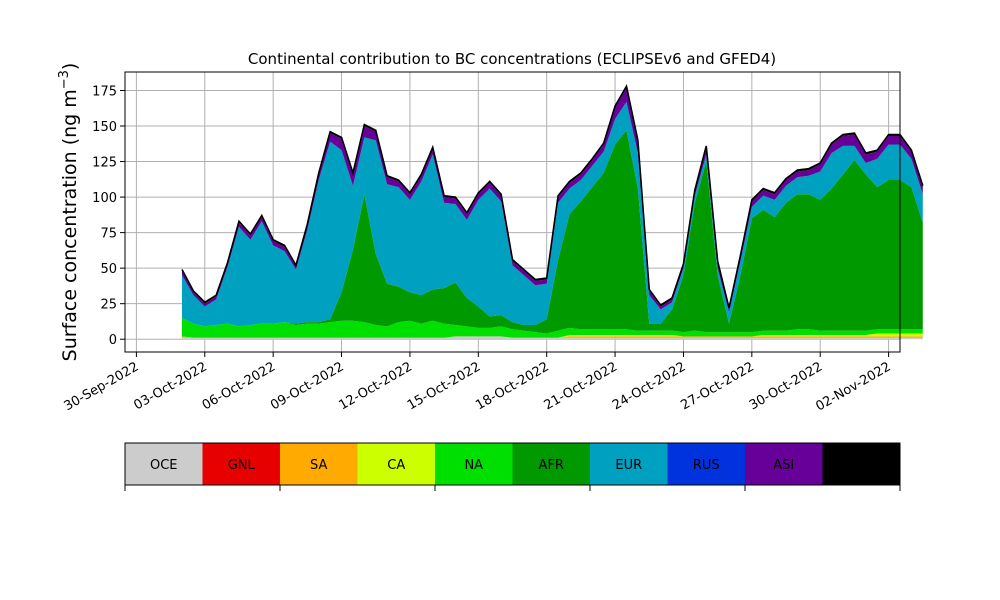 This screenshot has width=1000, height=600. I want to click on colorbar-legend: OCE GNL SA CA NA AFR EUR RUS ASI AUS, so click(512, 466).